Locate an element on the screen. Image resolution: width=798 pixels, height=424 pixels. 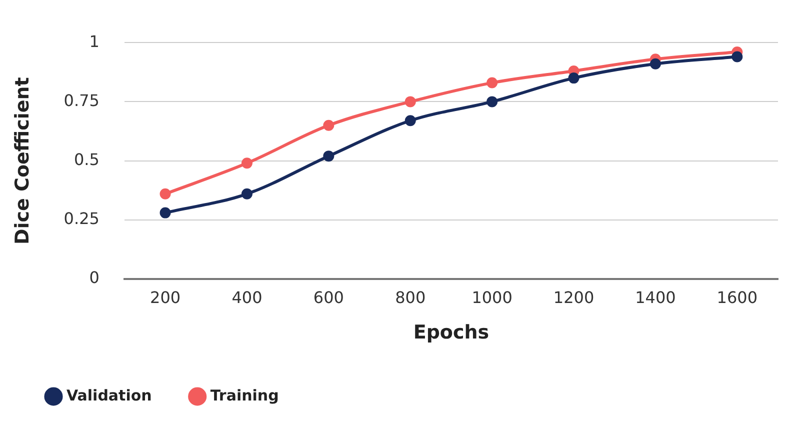
y-tick-label: 0 is located at coordinates (94, 278).